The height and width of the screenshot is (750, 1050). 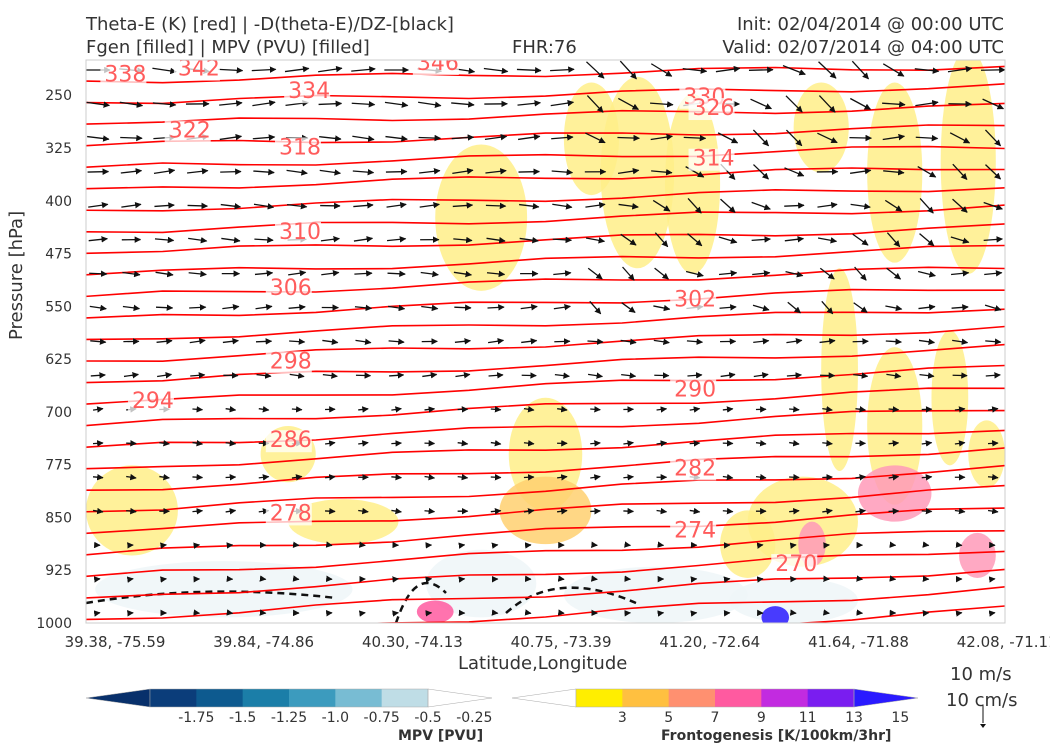 What do you see at coordinates (115, 642) in the screenshot?
I see `x-tick-label: 39.38, -75.59` at bounding box center [115, 642].